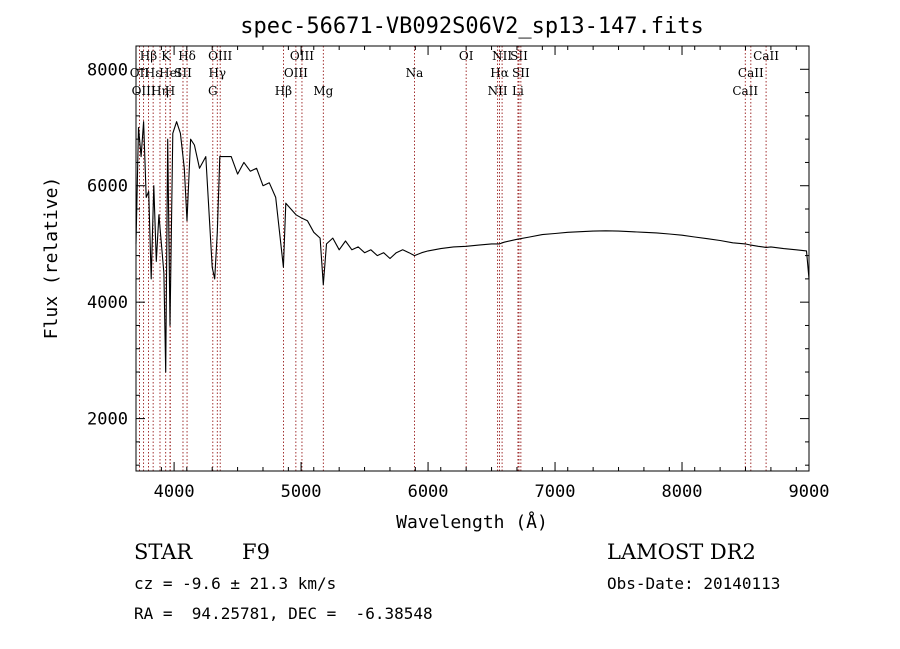 The height and width of the screenshot is (649, 900). What do you see at coordinates (107, 420) in the screenshot?
I see `y-tick-label-2000: 2000` at bounding box center [107, 420].